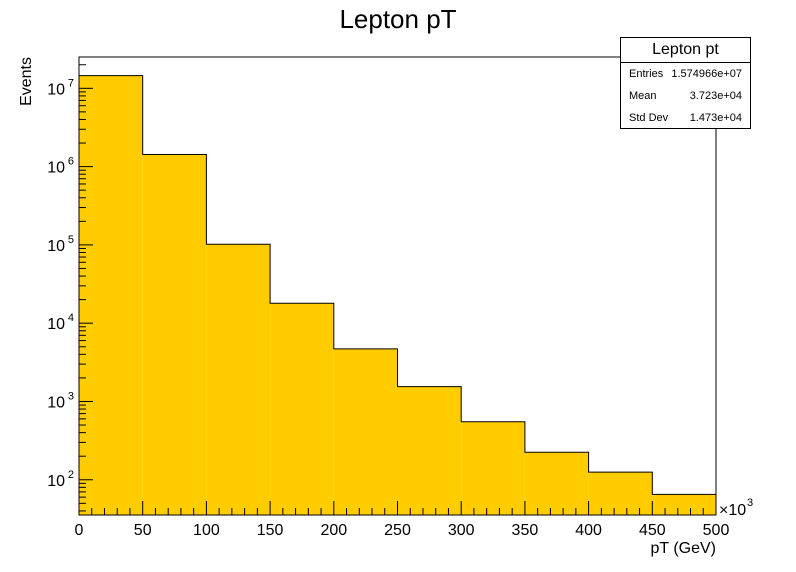 This screenshot has height=572, width=796. I want to click on stats-row-entries: Entries 1.574966e+07, so click(685, 74).